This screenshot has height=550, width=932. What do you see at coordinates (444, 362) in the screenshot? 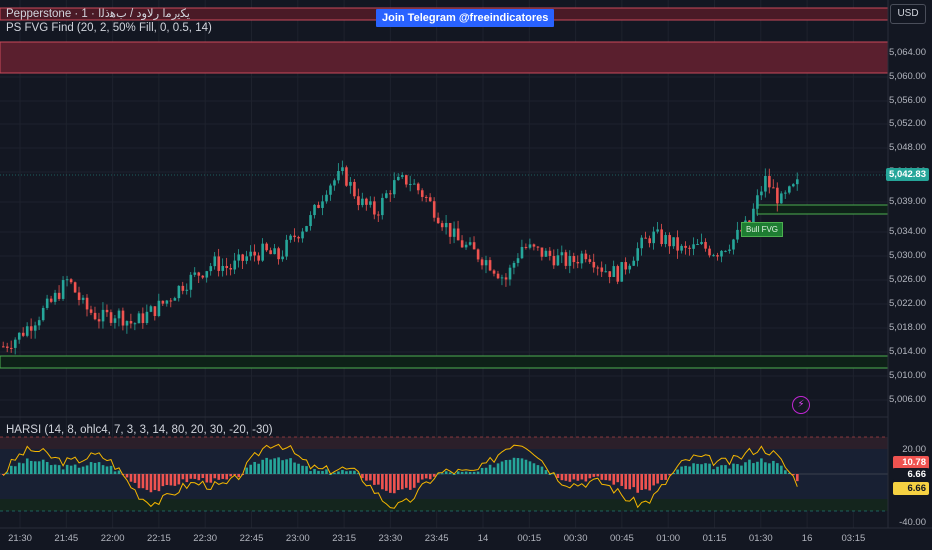
I see `support-zone` at bounding box center [444, 362].